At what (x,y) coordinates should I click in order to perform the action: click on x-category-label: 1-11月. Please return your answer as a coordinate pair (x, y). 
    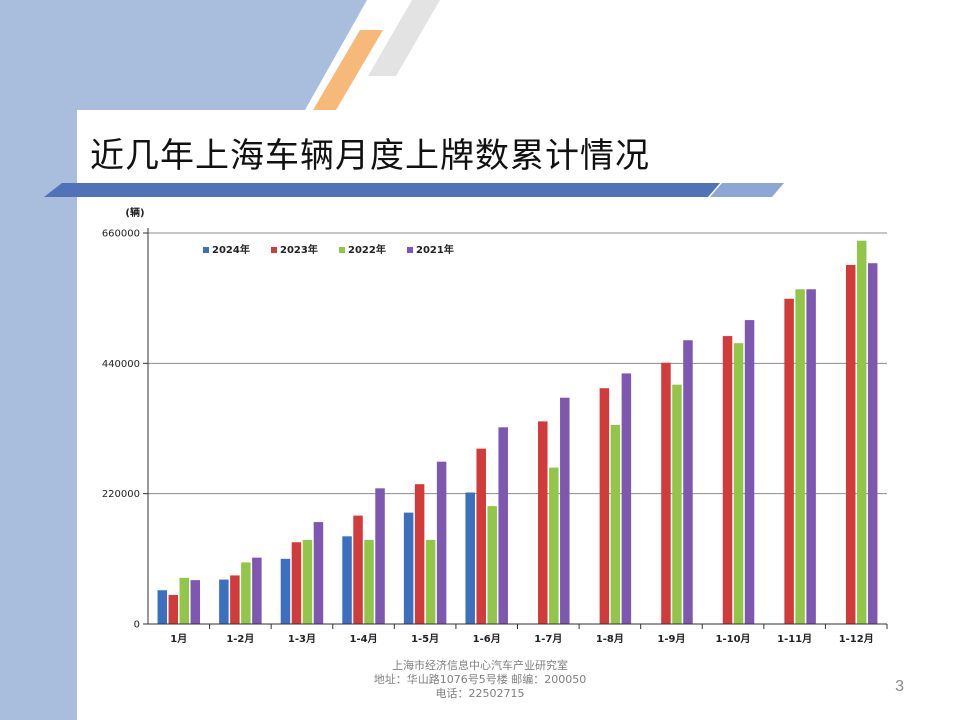
    Looking at the image, I should click on (794, 639).